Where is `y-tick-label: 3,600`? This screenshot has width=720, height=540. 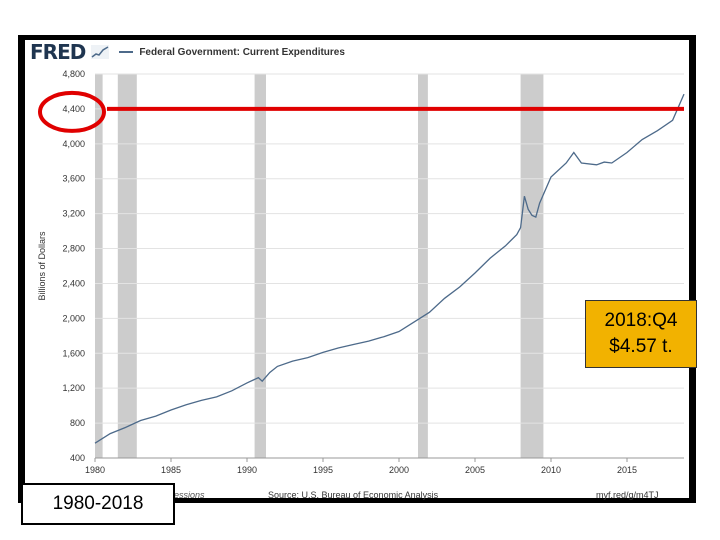 y-tick-label: 3,600 is located at coordinates (73, 179).